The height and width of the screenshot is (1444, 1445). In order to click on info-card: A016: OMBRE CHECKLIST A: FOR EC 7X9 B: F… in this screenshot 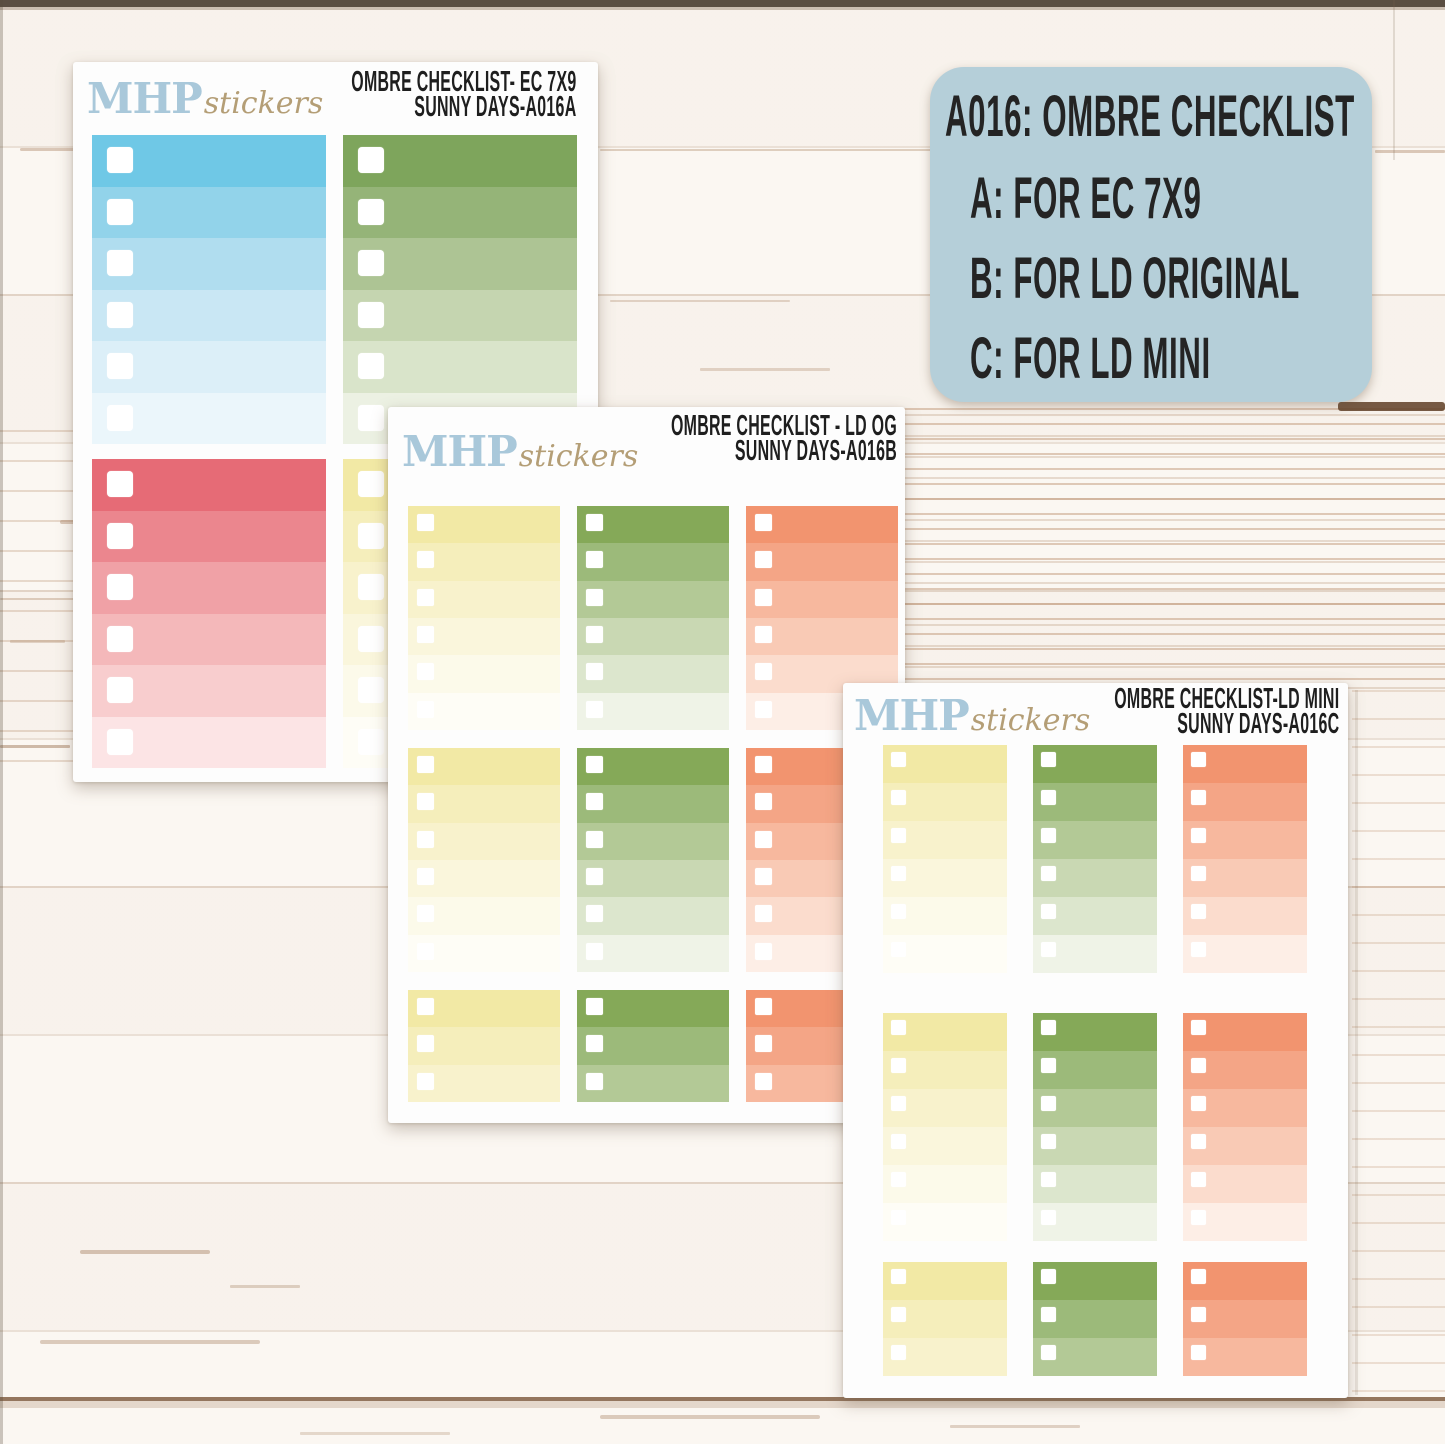, I will do `click(1151, 234)`.